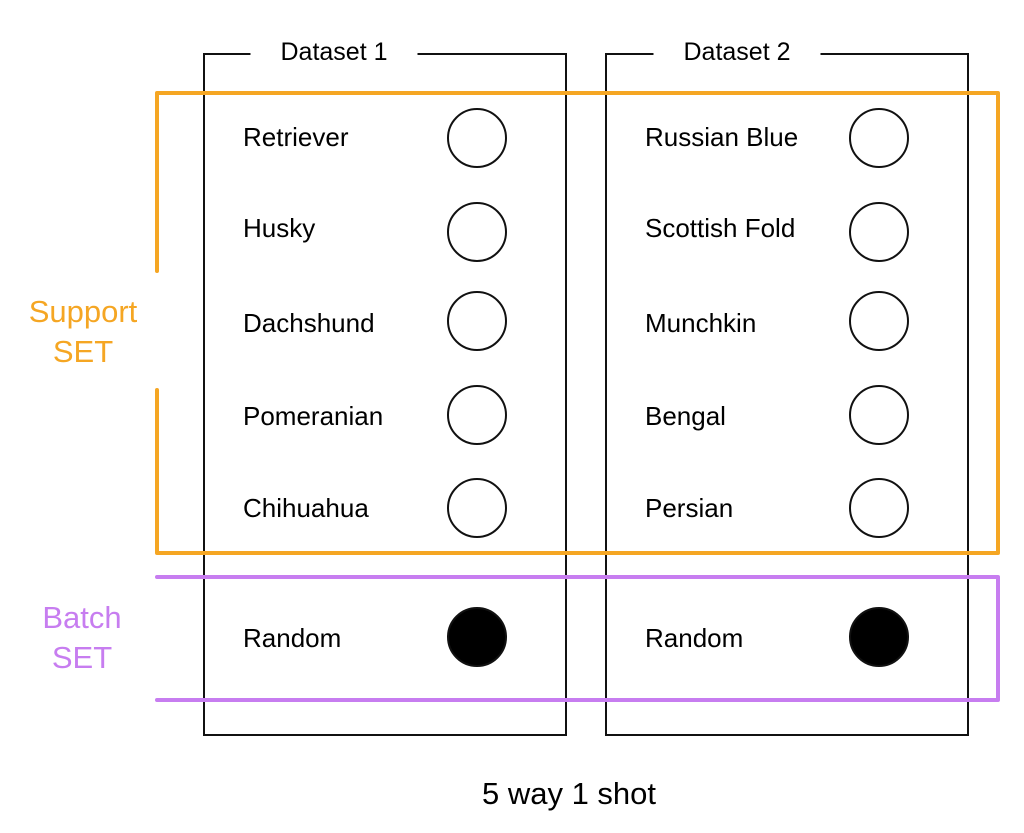  Describe the element at coordinates (83, 332) in the screenshot. I see `support-set-label: Support SET` at that location.